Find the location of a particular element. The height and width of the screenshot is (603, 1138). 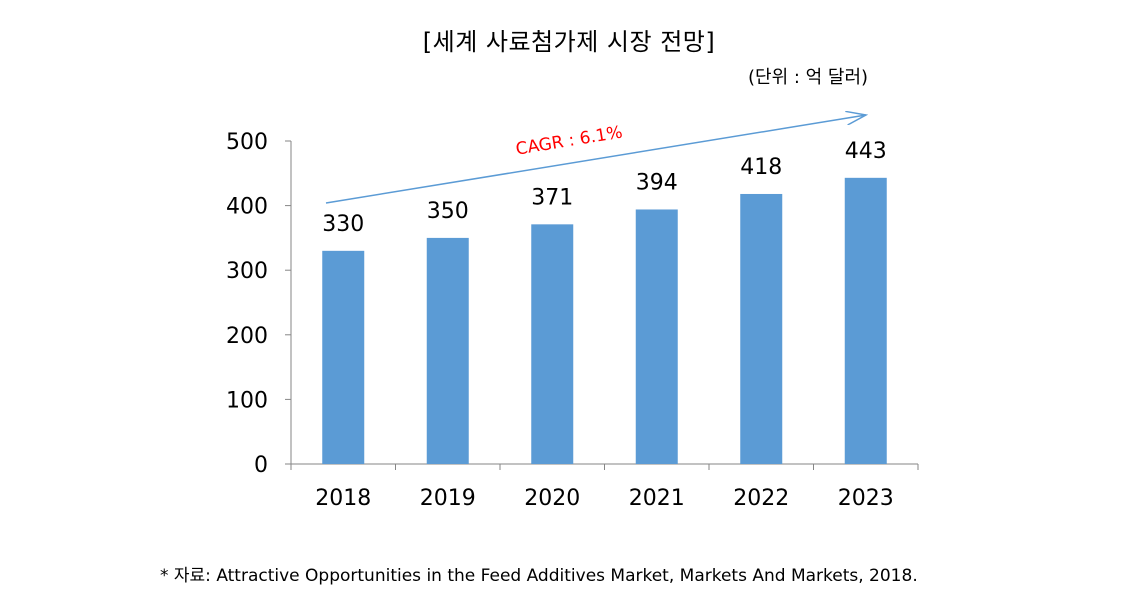

y-tick-label: 100 is located at coordinates (247, 400).